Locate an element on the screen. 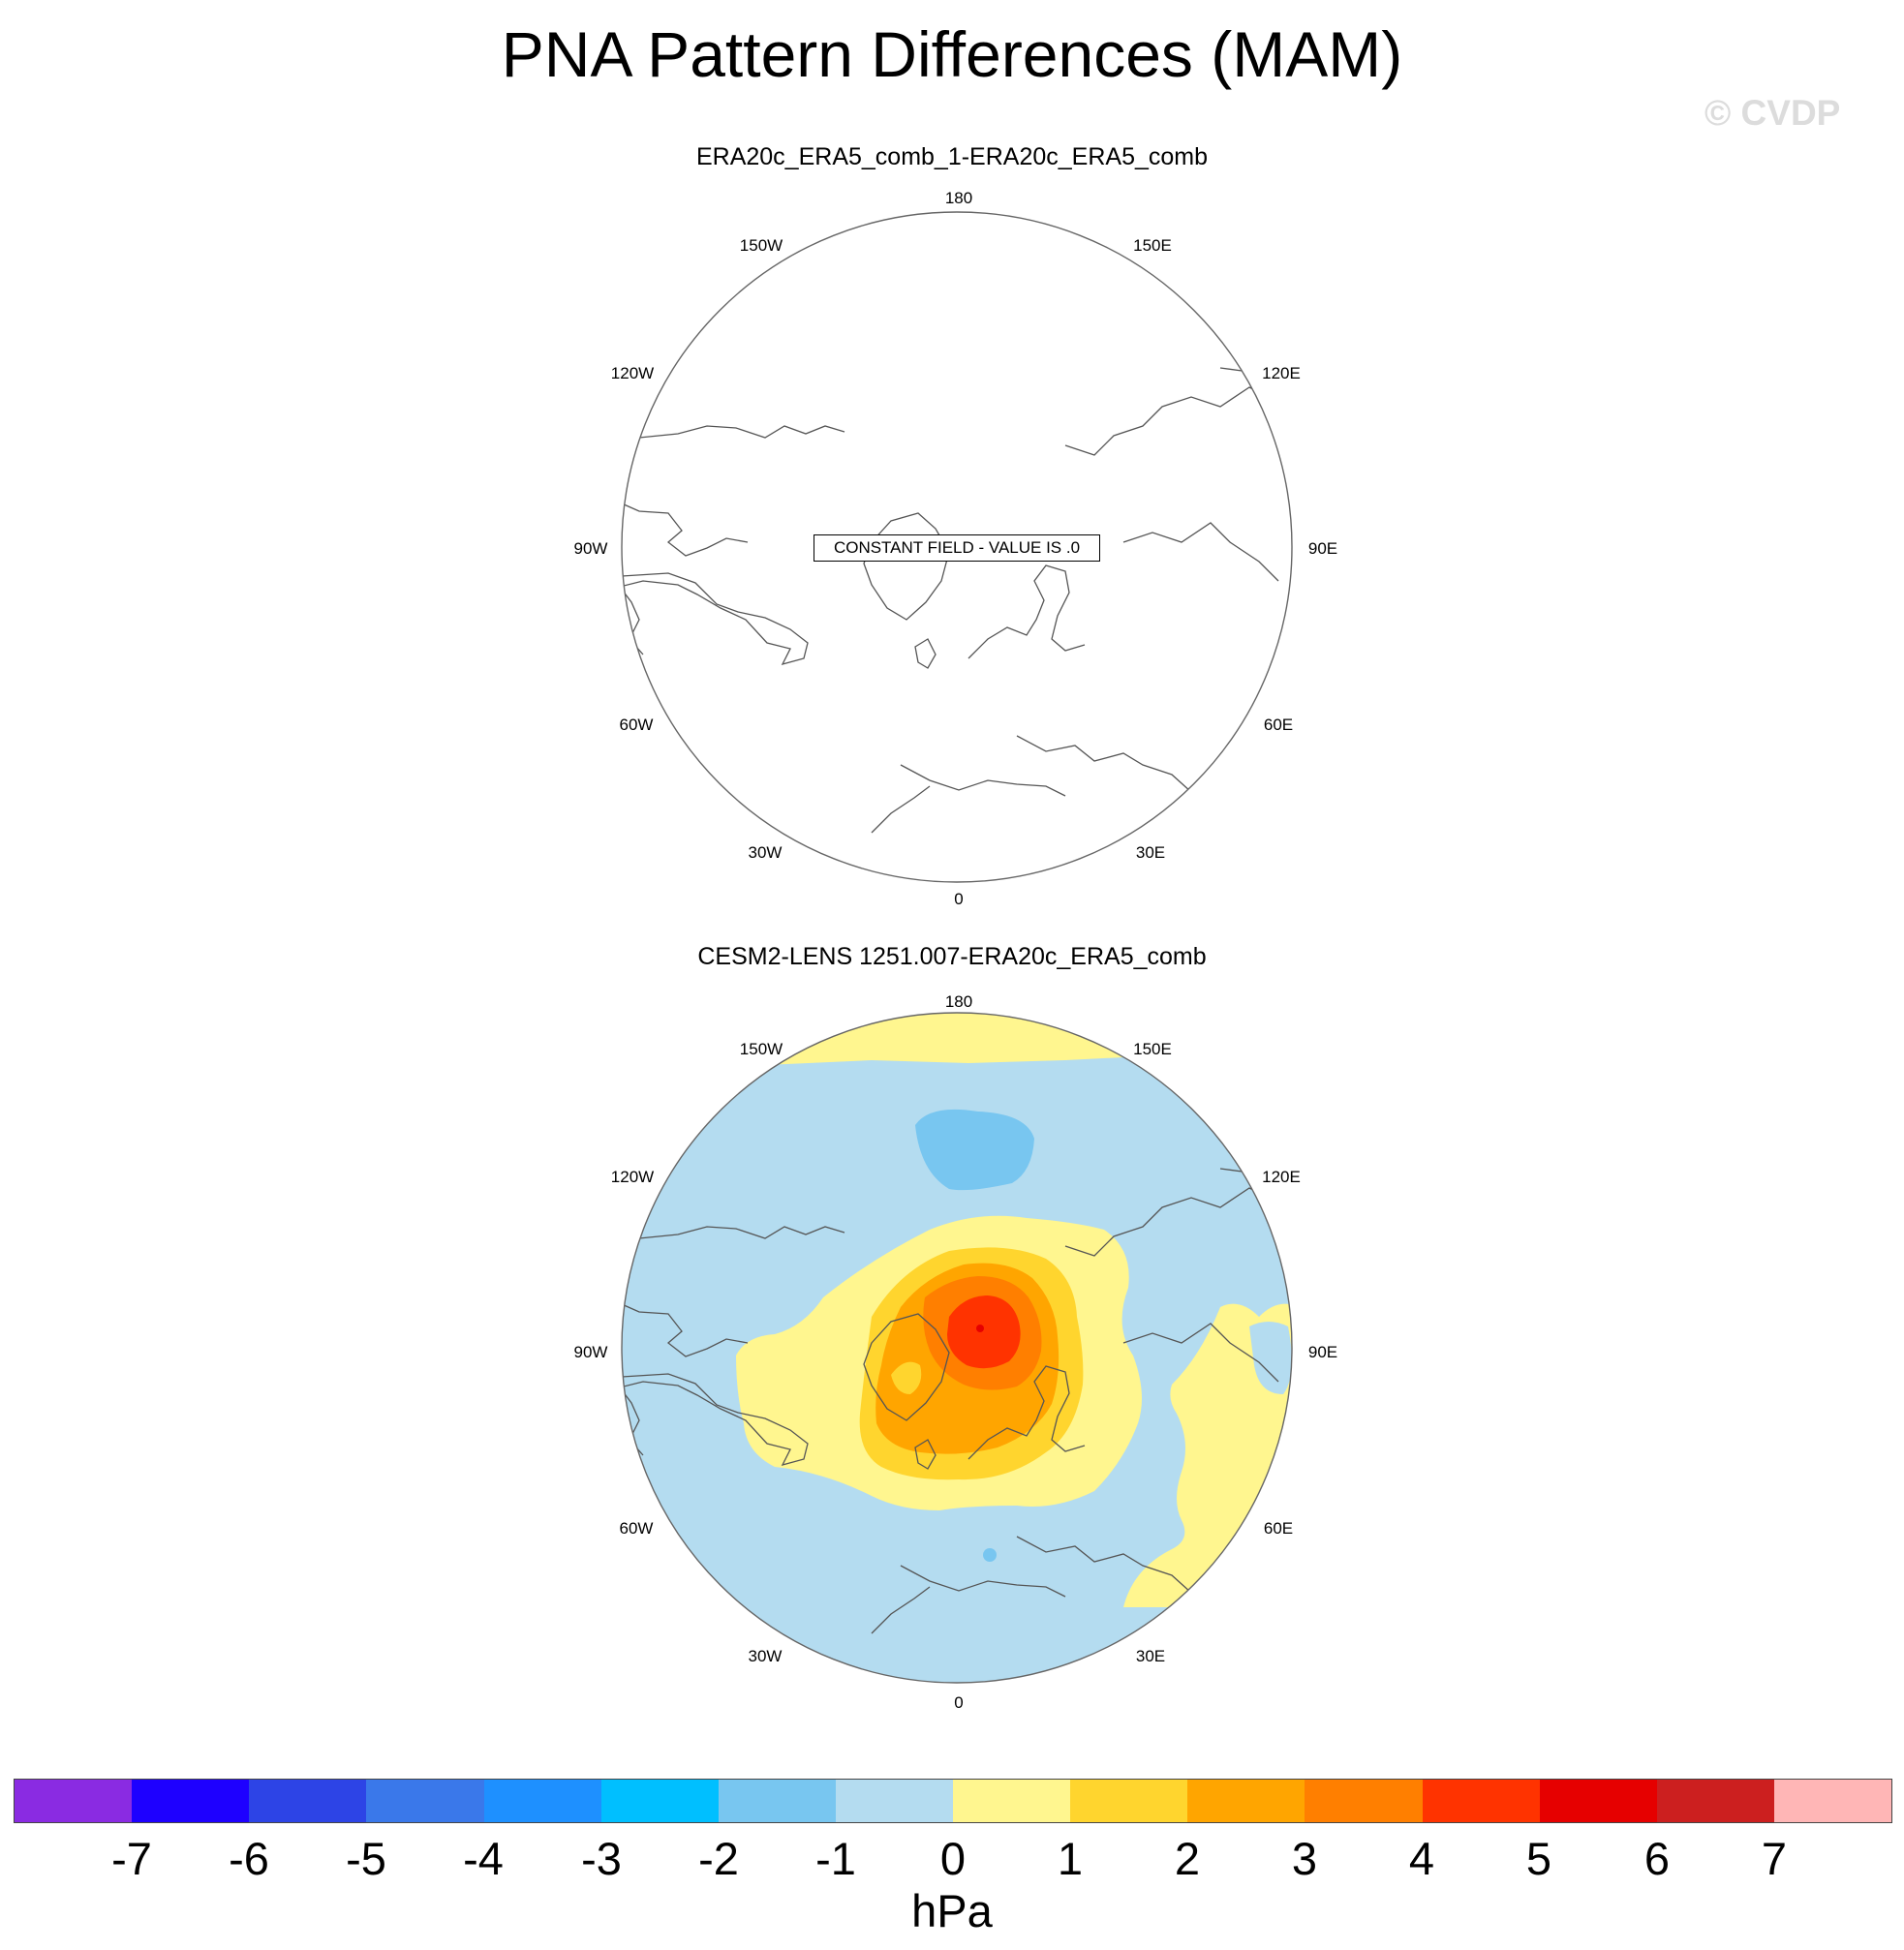 This screenshot has width=1904, height=1950. colorbar-tick-label: -4 is located at coordinates (484, 1858).